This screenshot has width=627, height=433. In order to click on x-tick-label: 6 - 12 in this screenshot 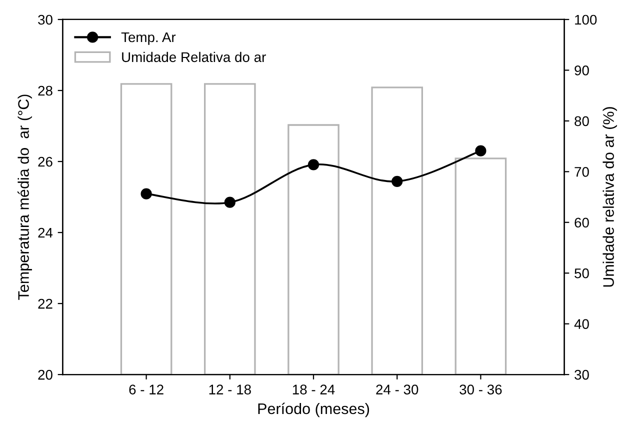, I will do `click(146, 389)`.